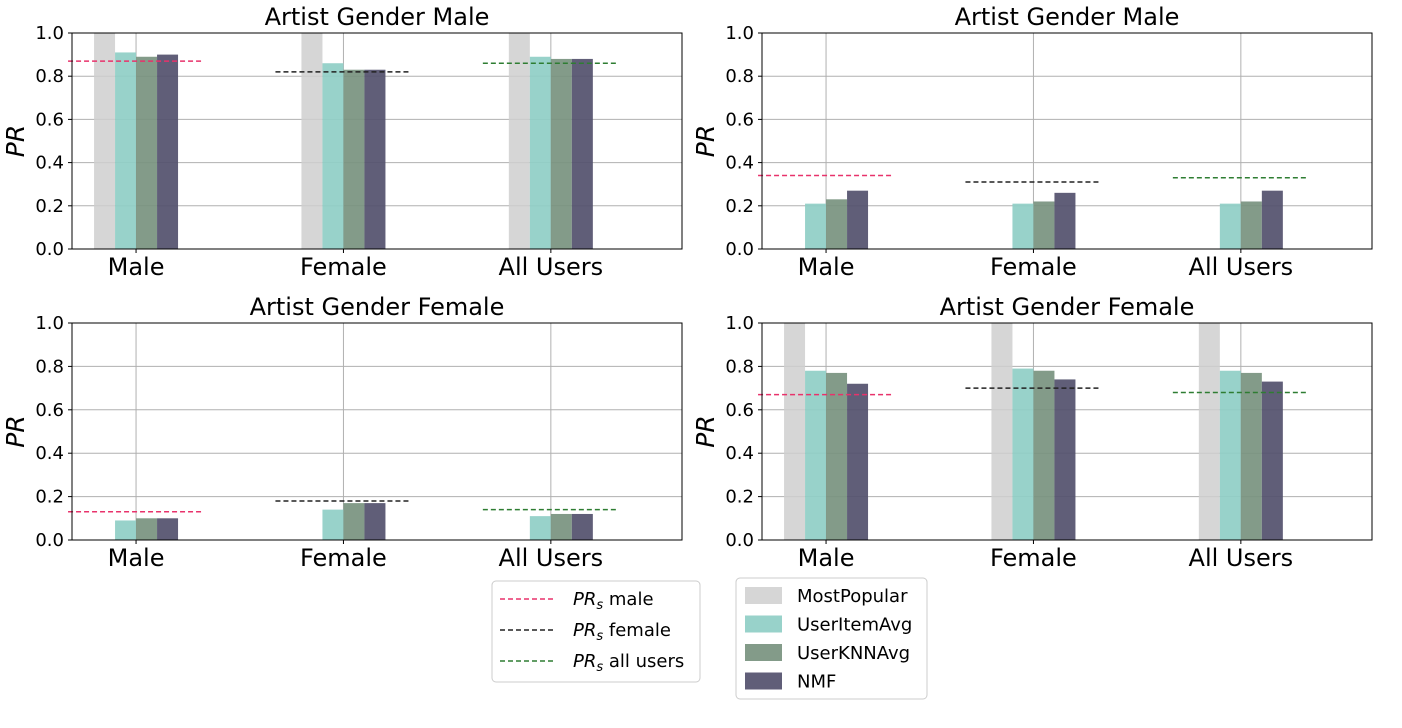 The image size is (1402, 728). I want to click on legend-label-userknnavg: UserKNNAvg, so click(853, 653).